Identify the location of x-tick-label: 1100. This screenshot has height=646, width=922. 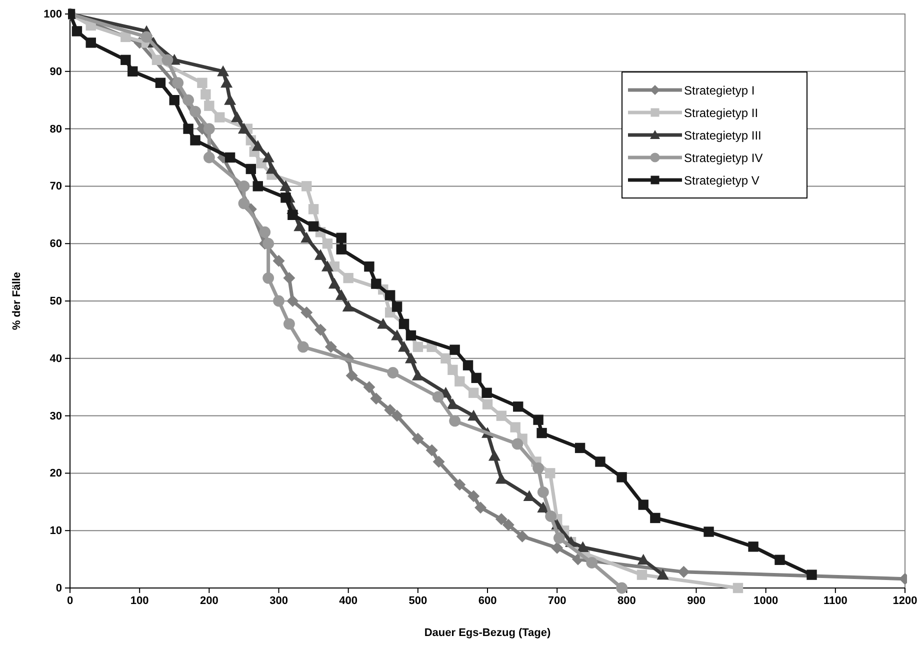
(835, 600).